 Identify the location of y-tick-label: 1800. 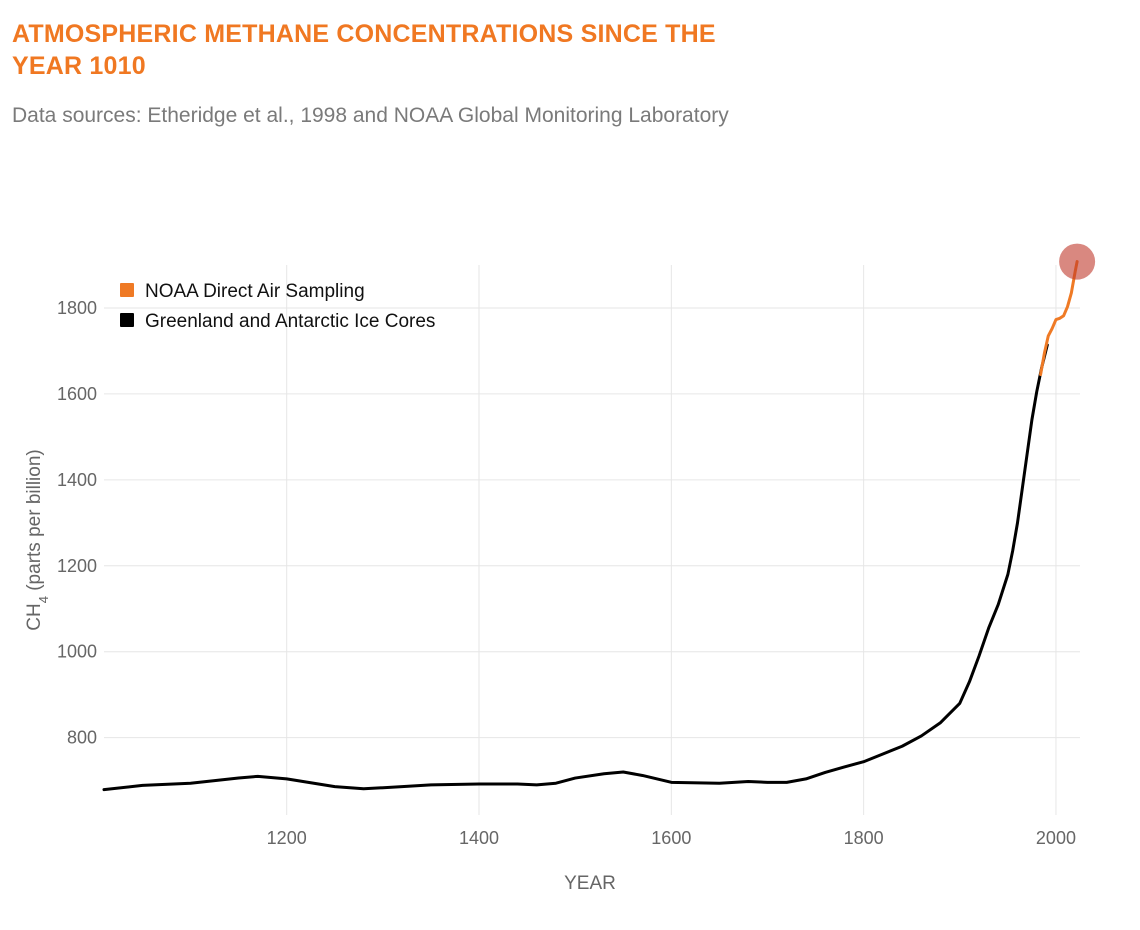
(77, 308).